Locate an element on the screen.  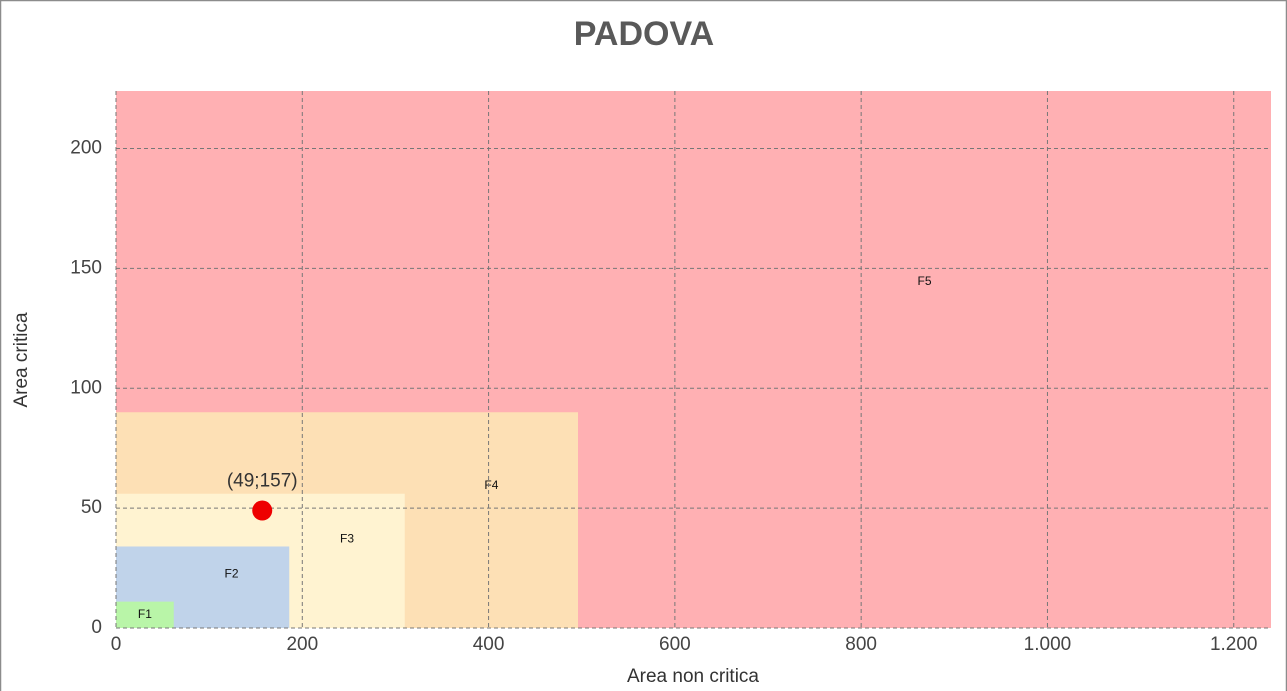
y-tick-label: 0 is located at coordinates (96, 627).